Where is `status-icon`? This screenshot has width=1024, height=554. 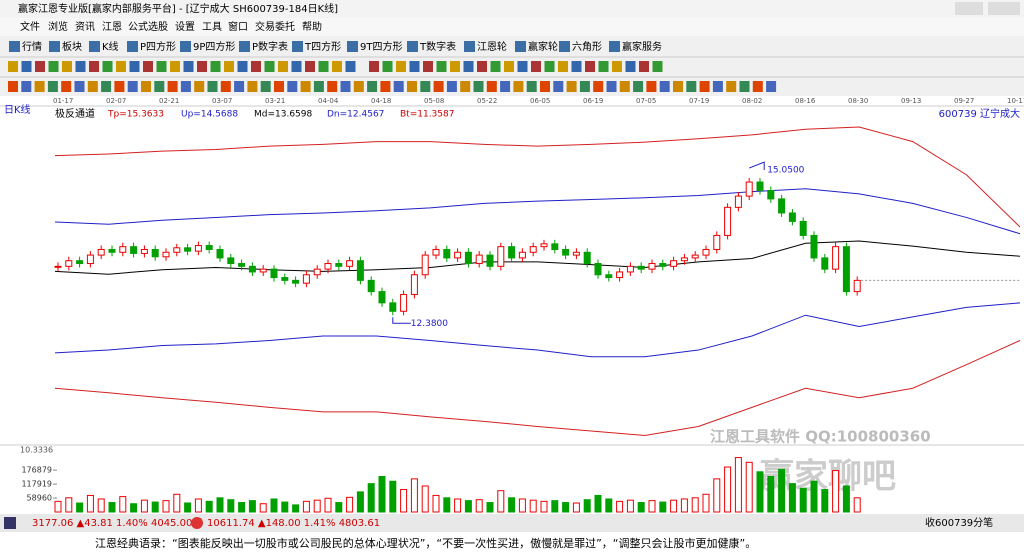 status-icon is located at coordinates (197, 523).